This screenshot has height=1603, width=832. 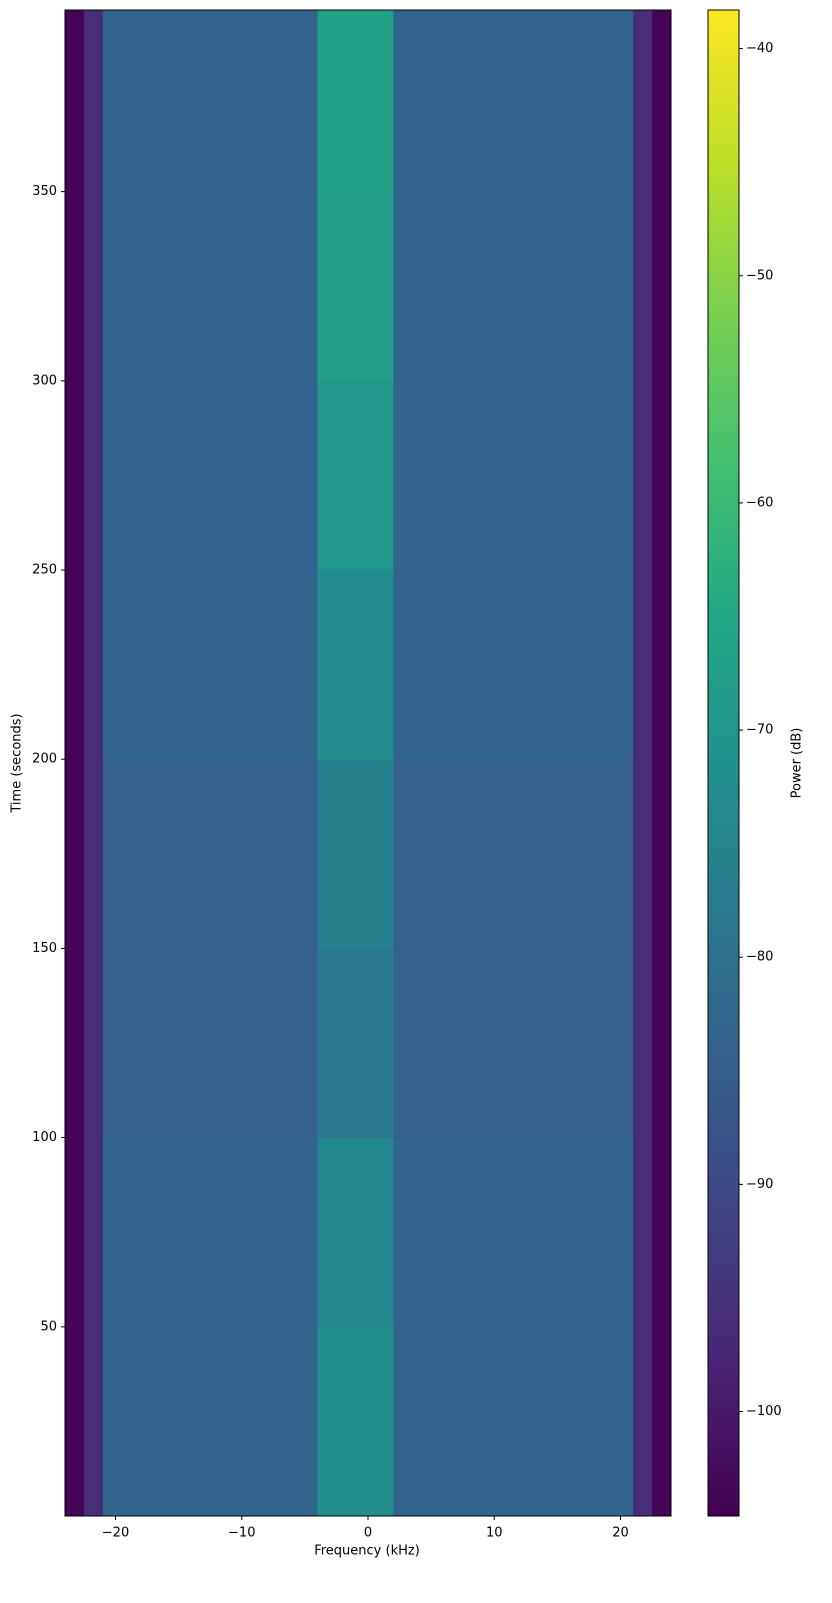 What do you see at coordinates (368, 1533) in the screenshot?
I see `x-tick-label: 0` at bounding box center [368, 1533].